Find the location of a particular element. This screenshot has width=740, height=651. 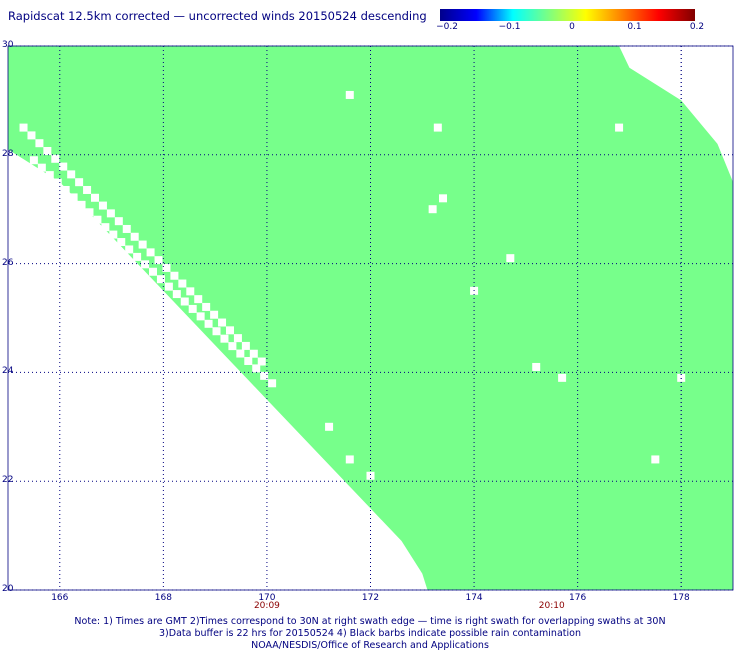

pass-time-label: 20:09 is located at coordinates (266, 606).